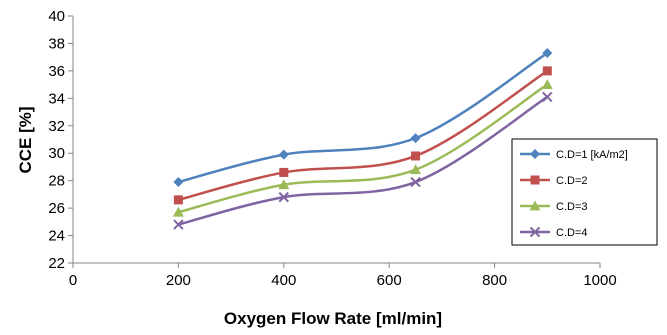 This screenshot has width=667, height=335. Describe the element at coordinates (592, 155) in the screenshot. I see `legend-label: C.D=1 [kA/m2]` at that location.